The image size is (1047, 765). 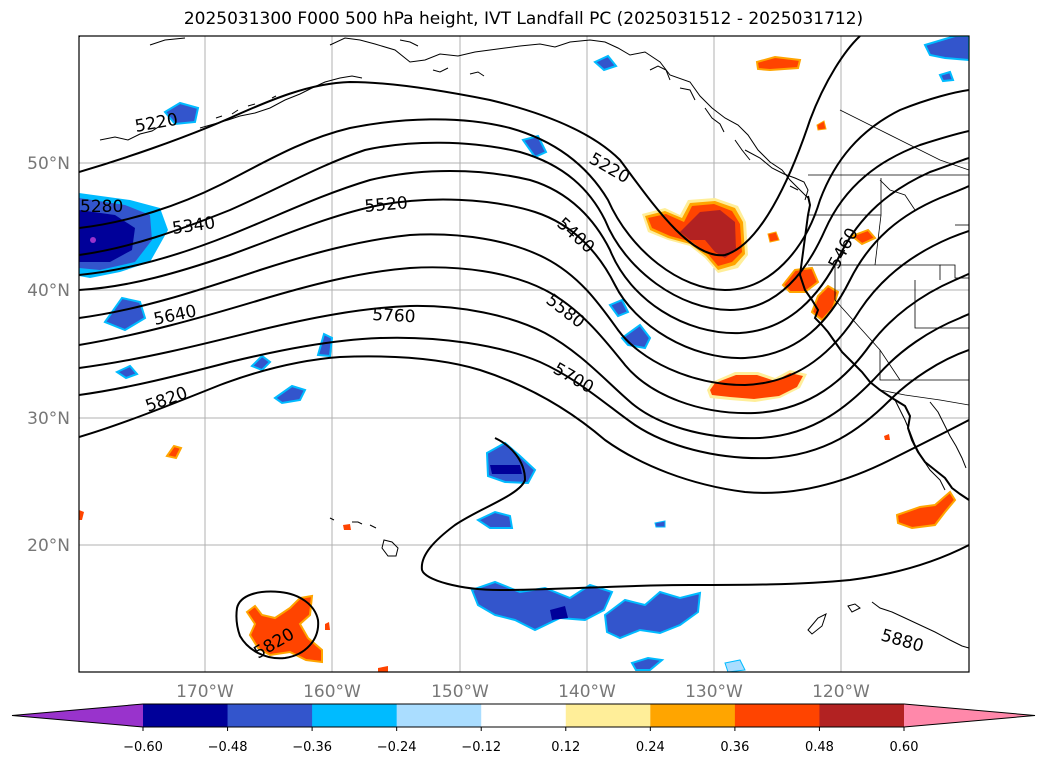 What do you see at coordinates (205, 692) in the screenshot?
I see `lon-label: 170°W` at bounding box center [205, 692].